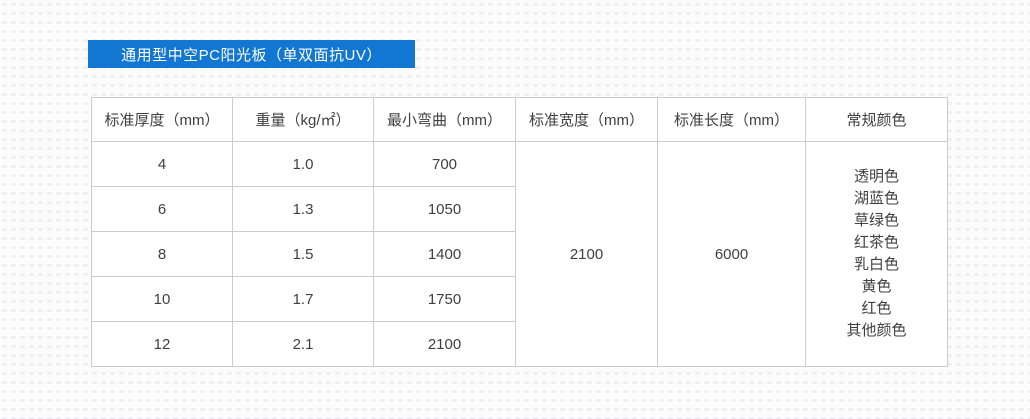 Image resolution: width=1030 pixels, height=419 pixels. I want to click on cell-min-bend: 2100, so click(444, 344).